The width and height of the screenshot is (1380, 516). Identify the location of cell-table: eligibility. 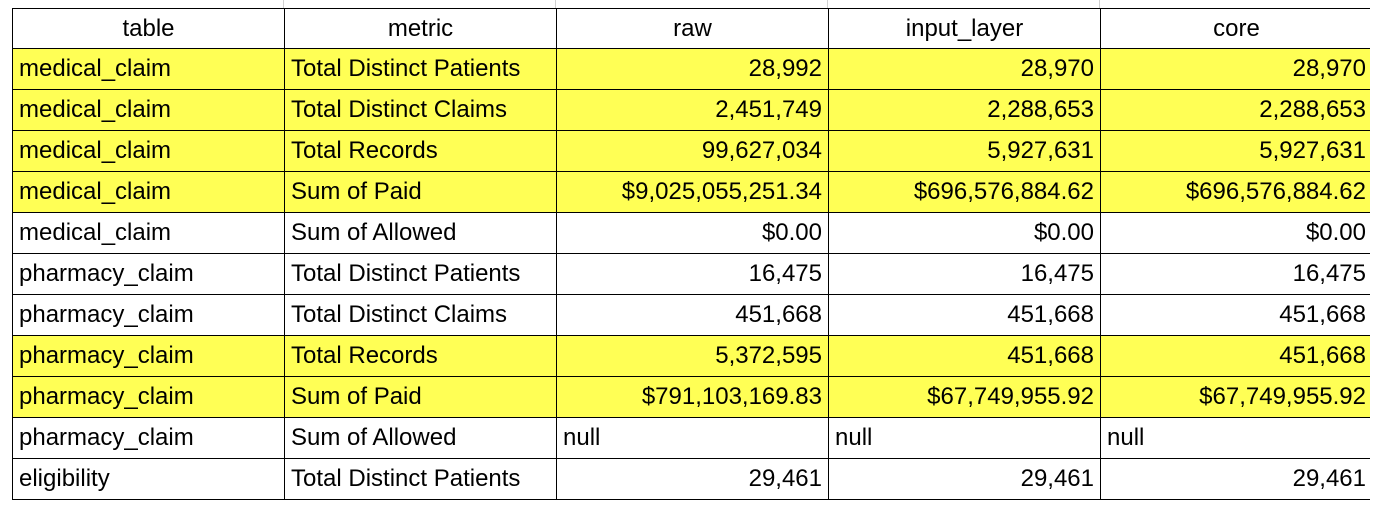
(148, 479).